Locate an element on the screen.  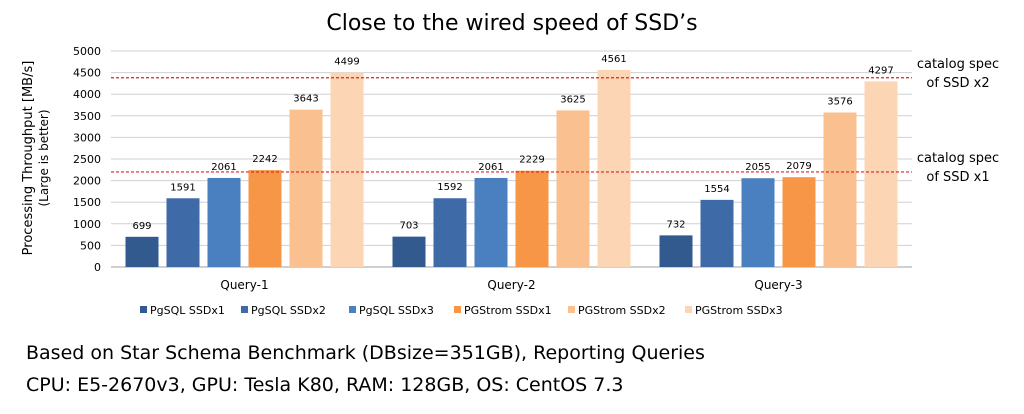
y-tick-label: 4000 is located at coordinates (87, 94).